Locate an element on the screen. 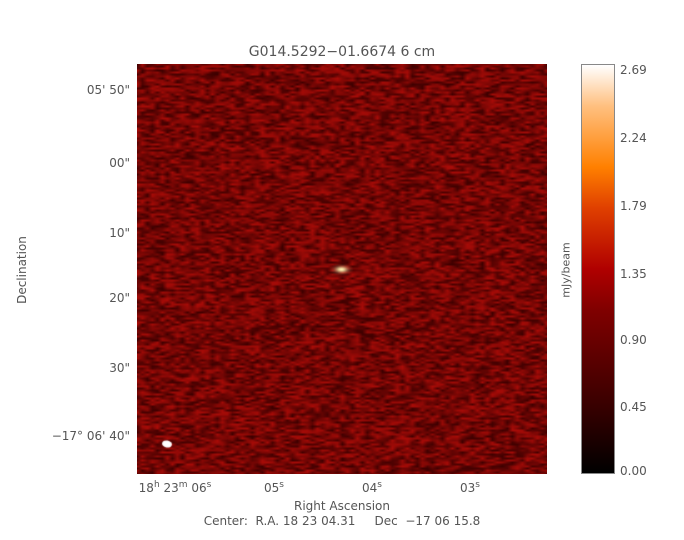 Image resolution: width=684 pixels, height=540 pixels. x-tick-label: 04s is located at coordinates (372, 487).